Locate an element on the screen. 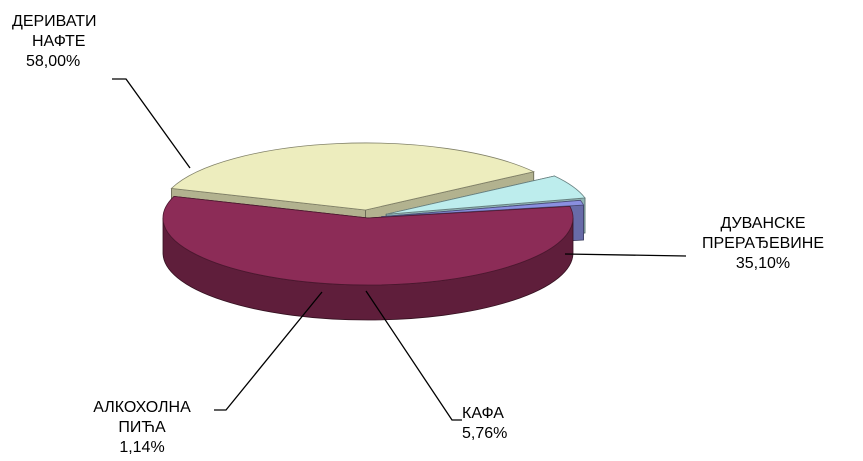 Image resolution: width=863 pixels, height=461 pixels. label-alkohol: АЛКОХОЛНА ПИЋА 1,14% is located at coordinates (142, 428).